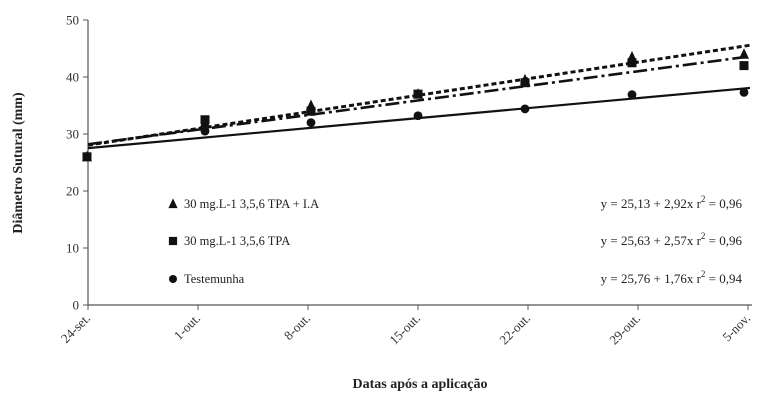  What do you see at coordinates (72, 191) in the screenshot?
I see `y-tick-label: 20` at bounding box center [72, 191].